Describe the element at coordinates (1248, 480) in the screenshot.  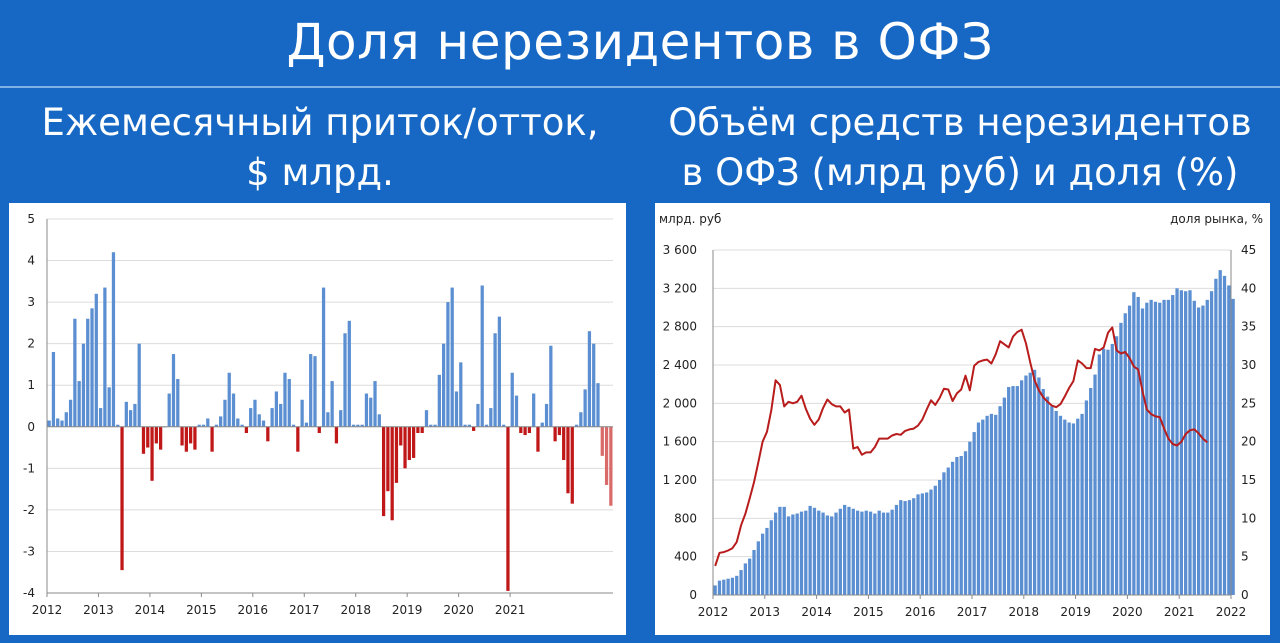
I see `right-y-tick-label: 15` at that location.